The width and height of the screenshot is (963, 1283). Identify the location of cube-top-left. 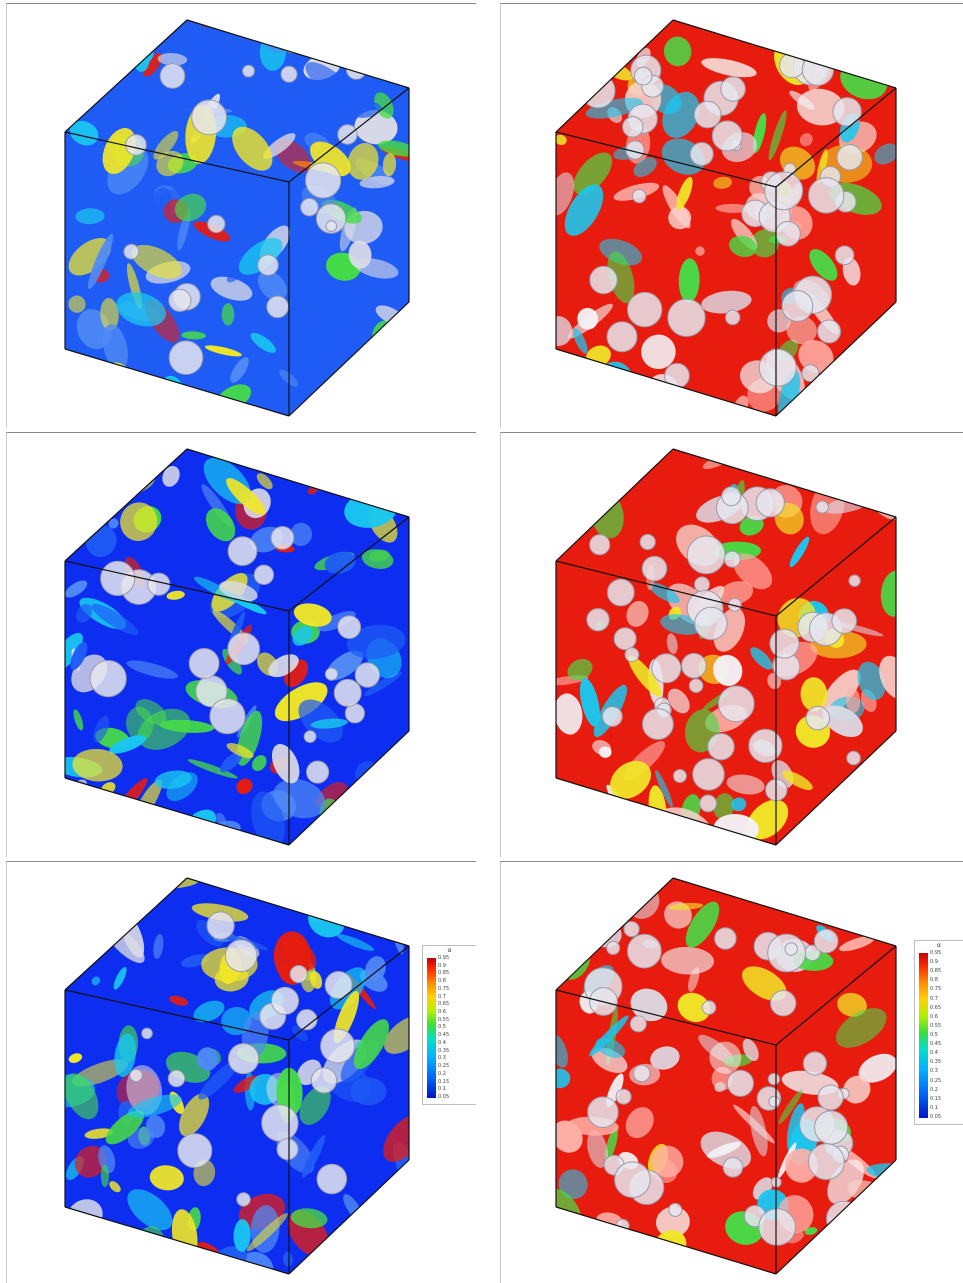
(237, 218).